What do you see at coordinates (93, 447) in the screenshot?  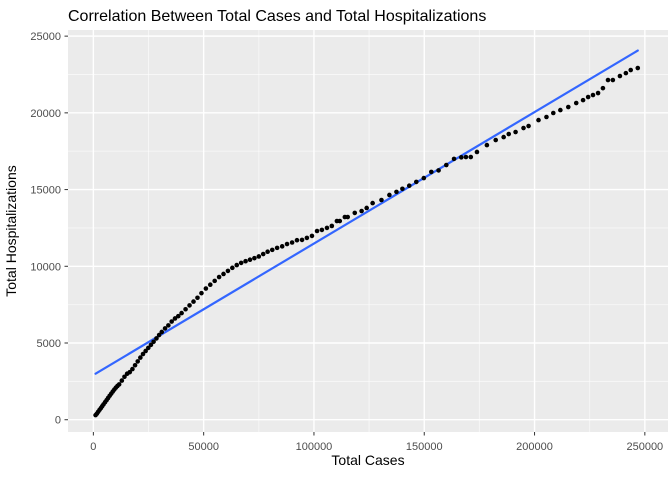 I see `x-tick-label: 0` at bounding box center [93, 447].